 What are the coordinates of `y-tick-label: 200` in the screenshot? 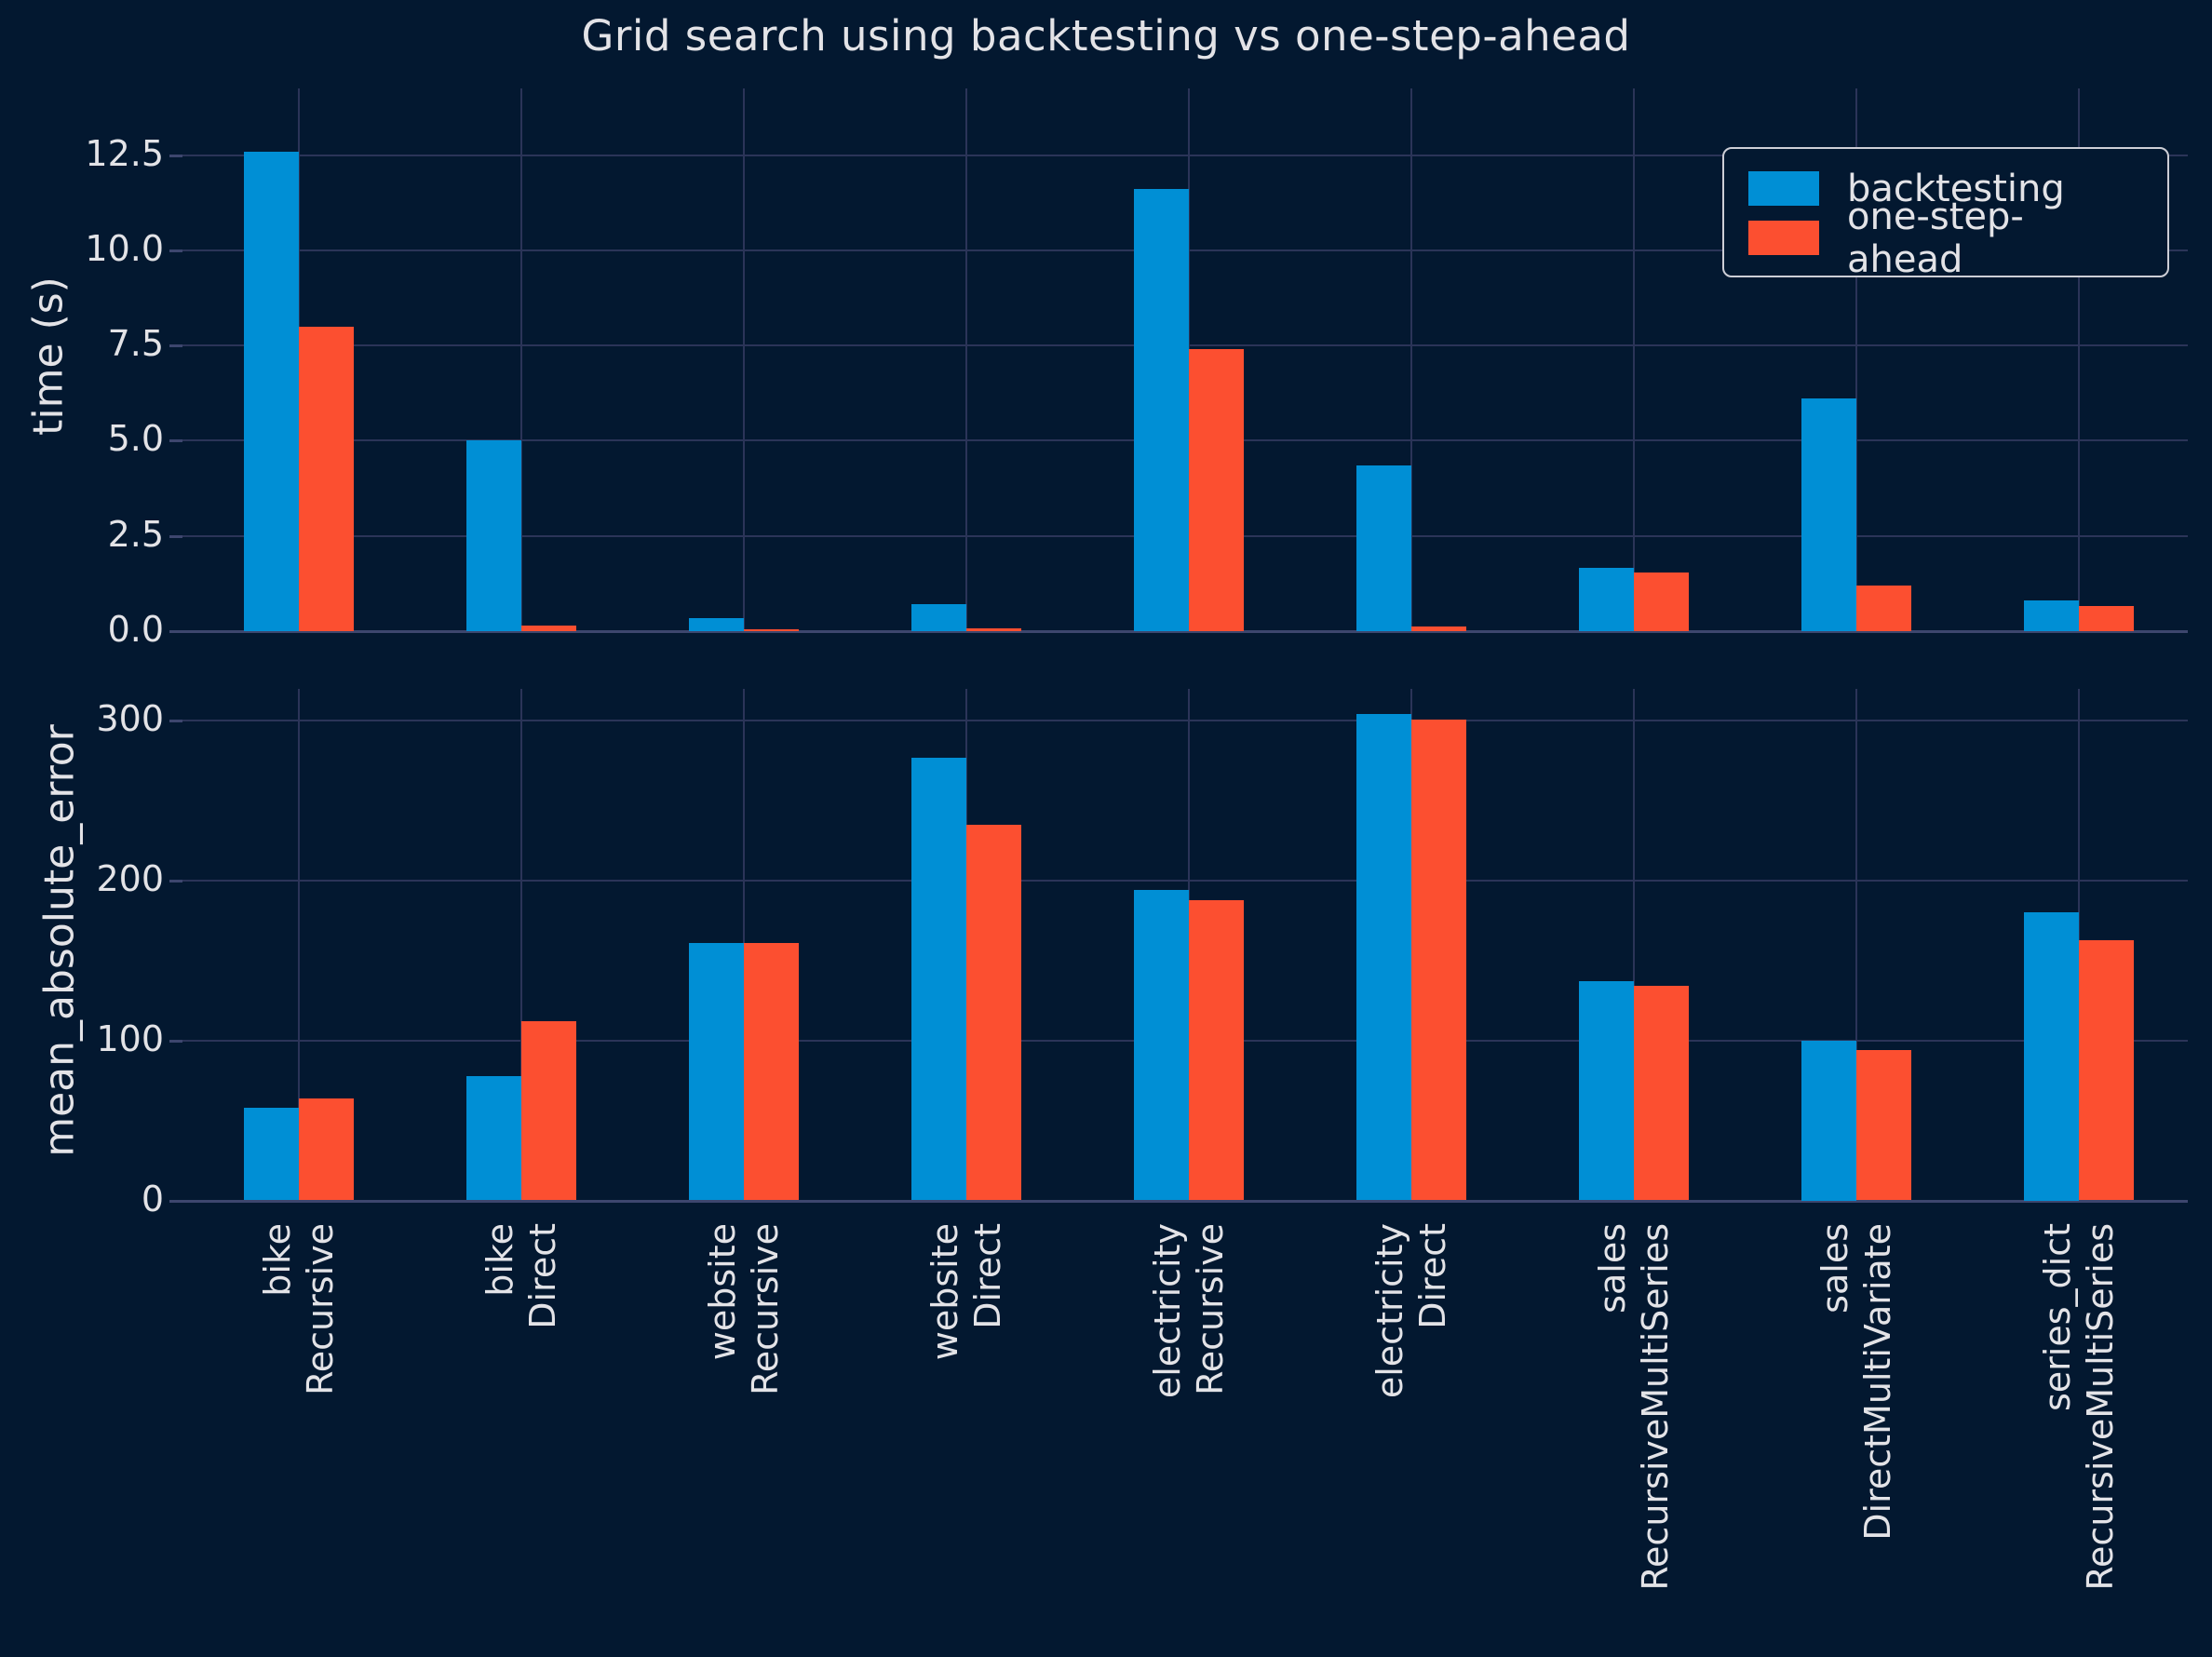 It's located at (130, 879).